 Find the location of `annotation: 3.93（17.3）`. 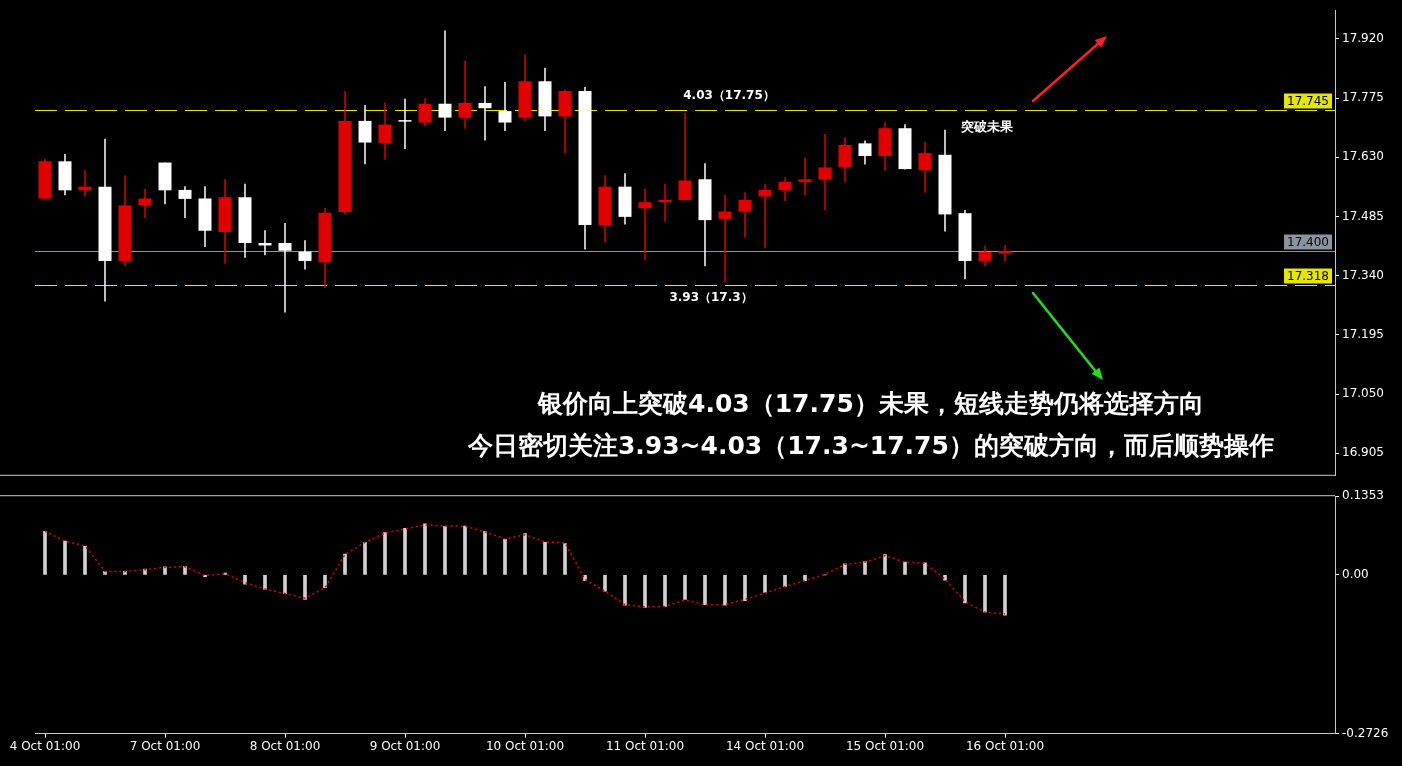

annotation: 3.93（17.3） is located at coordinates (711, 296).